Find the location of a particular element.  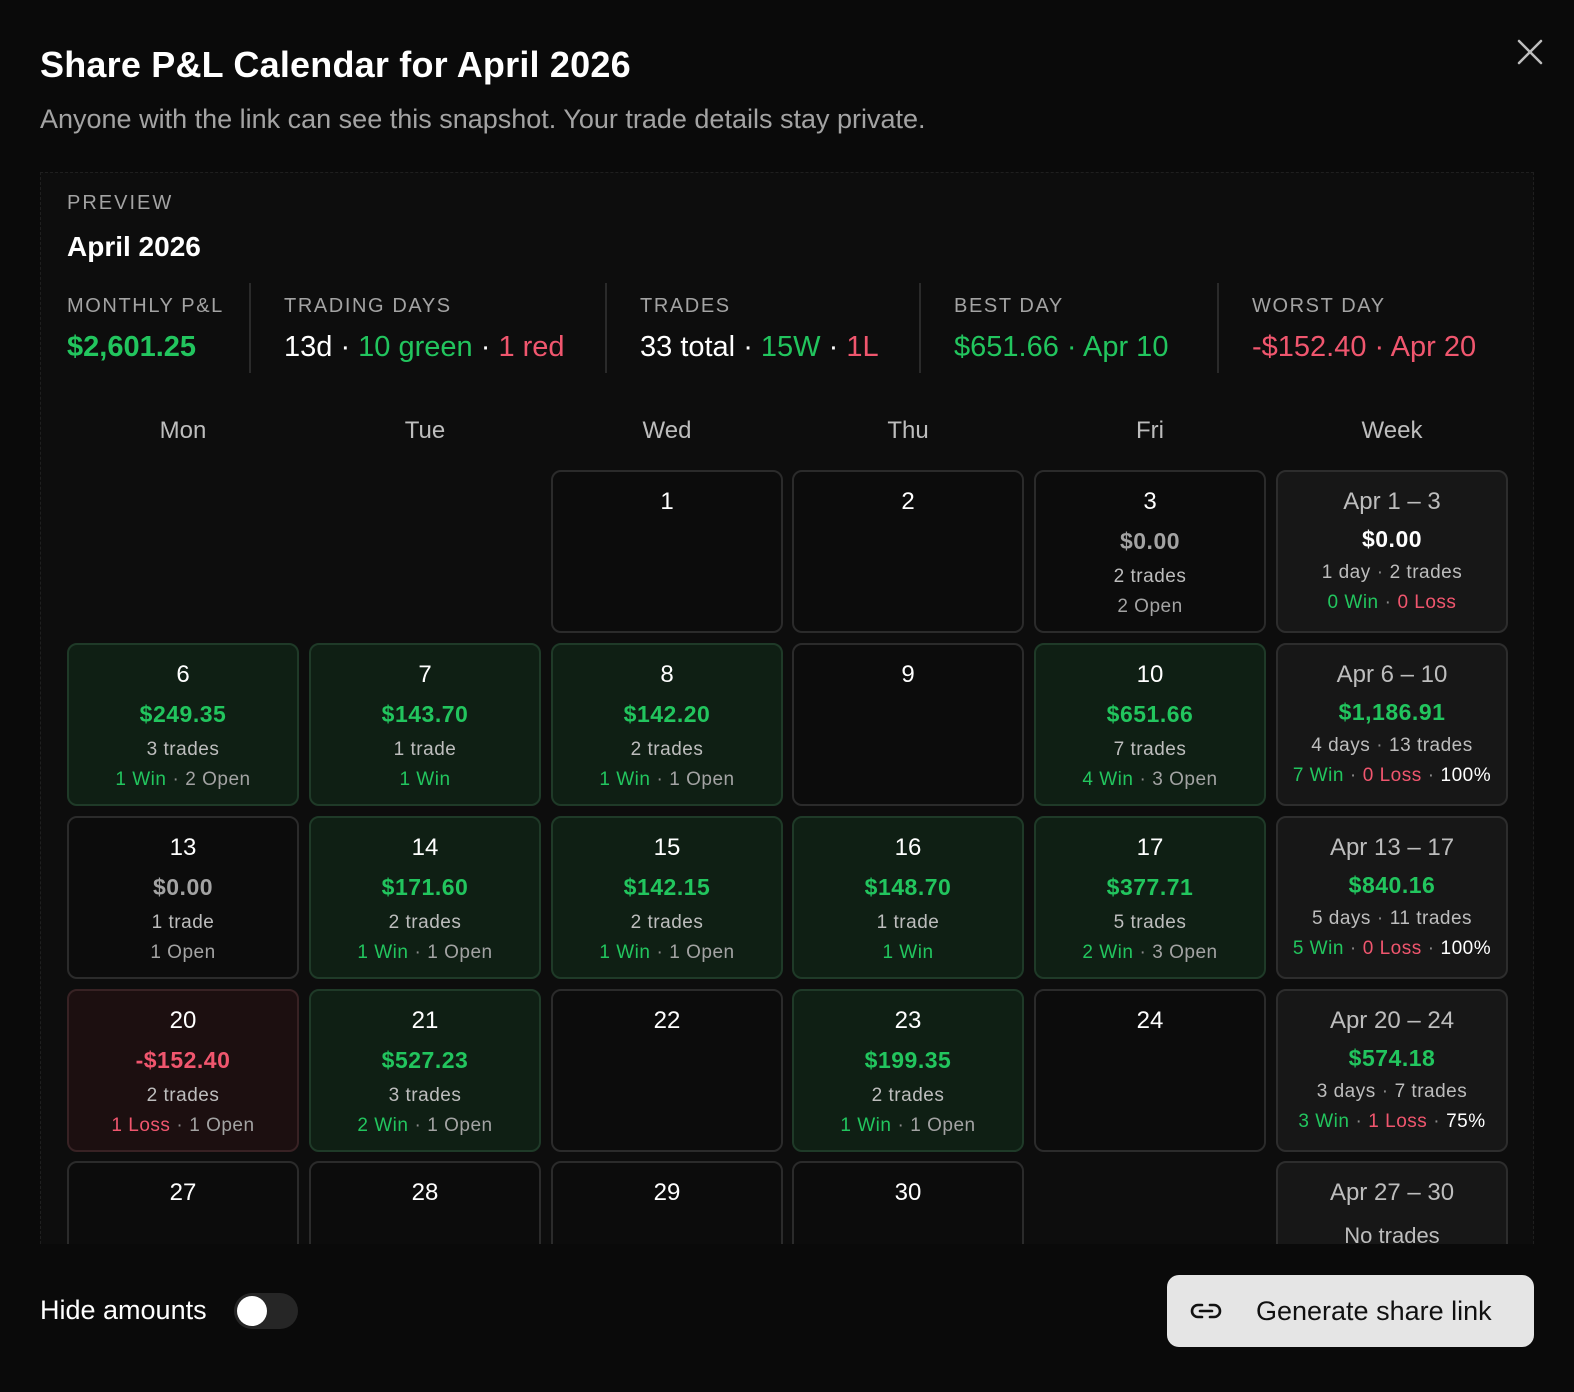

day-cell-7: 7 $143.70 1 trade 1 Win is located at coordinates (425, 724).